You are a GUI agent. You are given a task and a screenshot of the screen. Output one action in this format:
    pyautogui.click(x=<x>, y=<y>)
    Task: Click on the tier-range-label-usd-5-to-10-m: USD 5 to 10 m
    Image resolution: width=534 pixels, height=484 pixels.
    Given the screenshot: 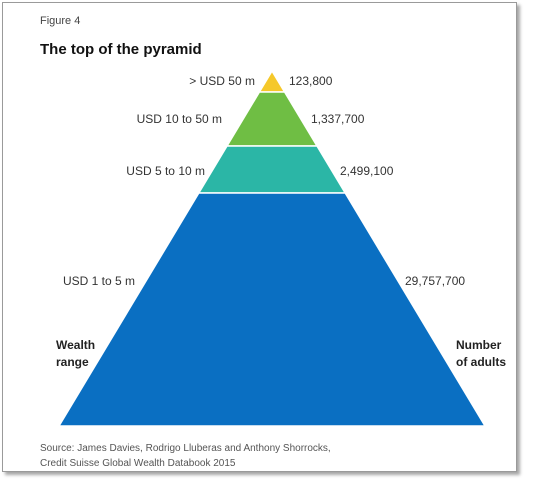 What is the action you would take?
    pyautogui.click(x=165, y=171)
    